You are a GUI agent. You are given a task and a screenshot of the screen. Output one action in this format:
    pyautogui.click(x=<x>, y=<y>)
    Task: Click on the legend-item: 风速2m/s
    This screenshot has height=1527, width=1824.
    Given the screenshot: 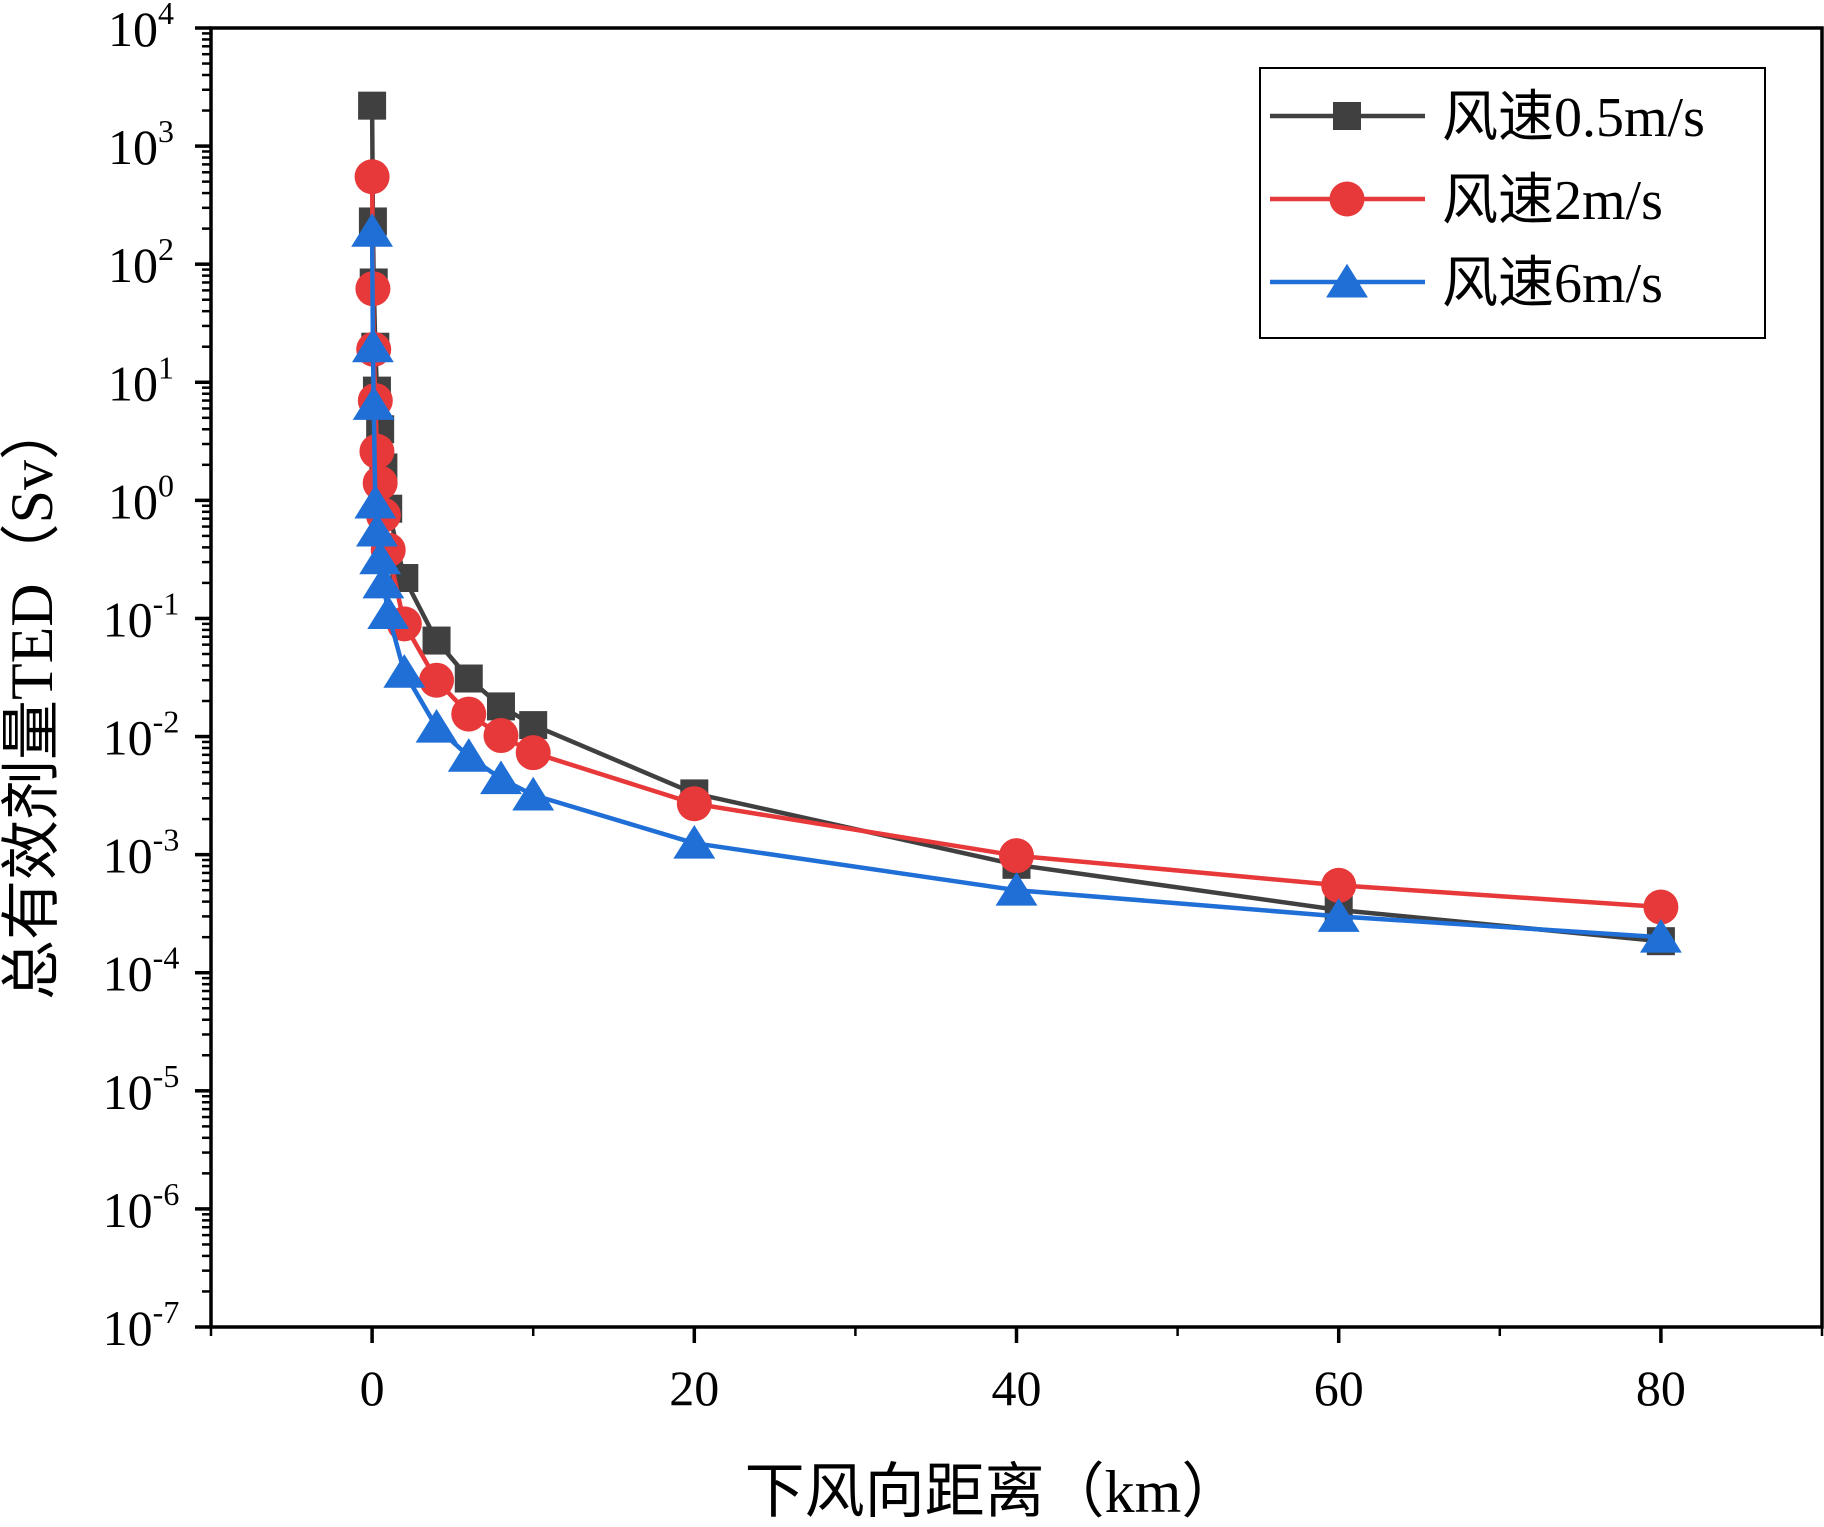 What is the action you would take?
    pyautogui.click(x=1466, y=201)
    